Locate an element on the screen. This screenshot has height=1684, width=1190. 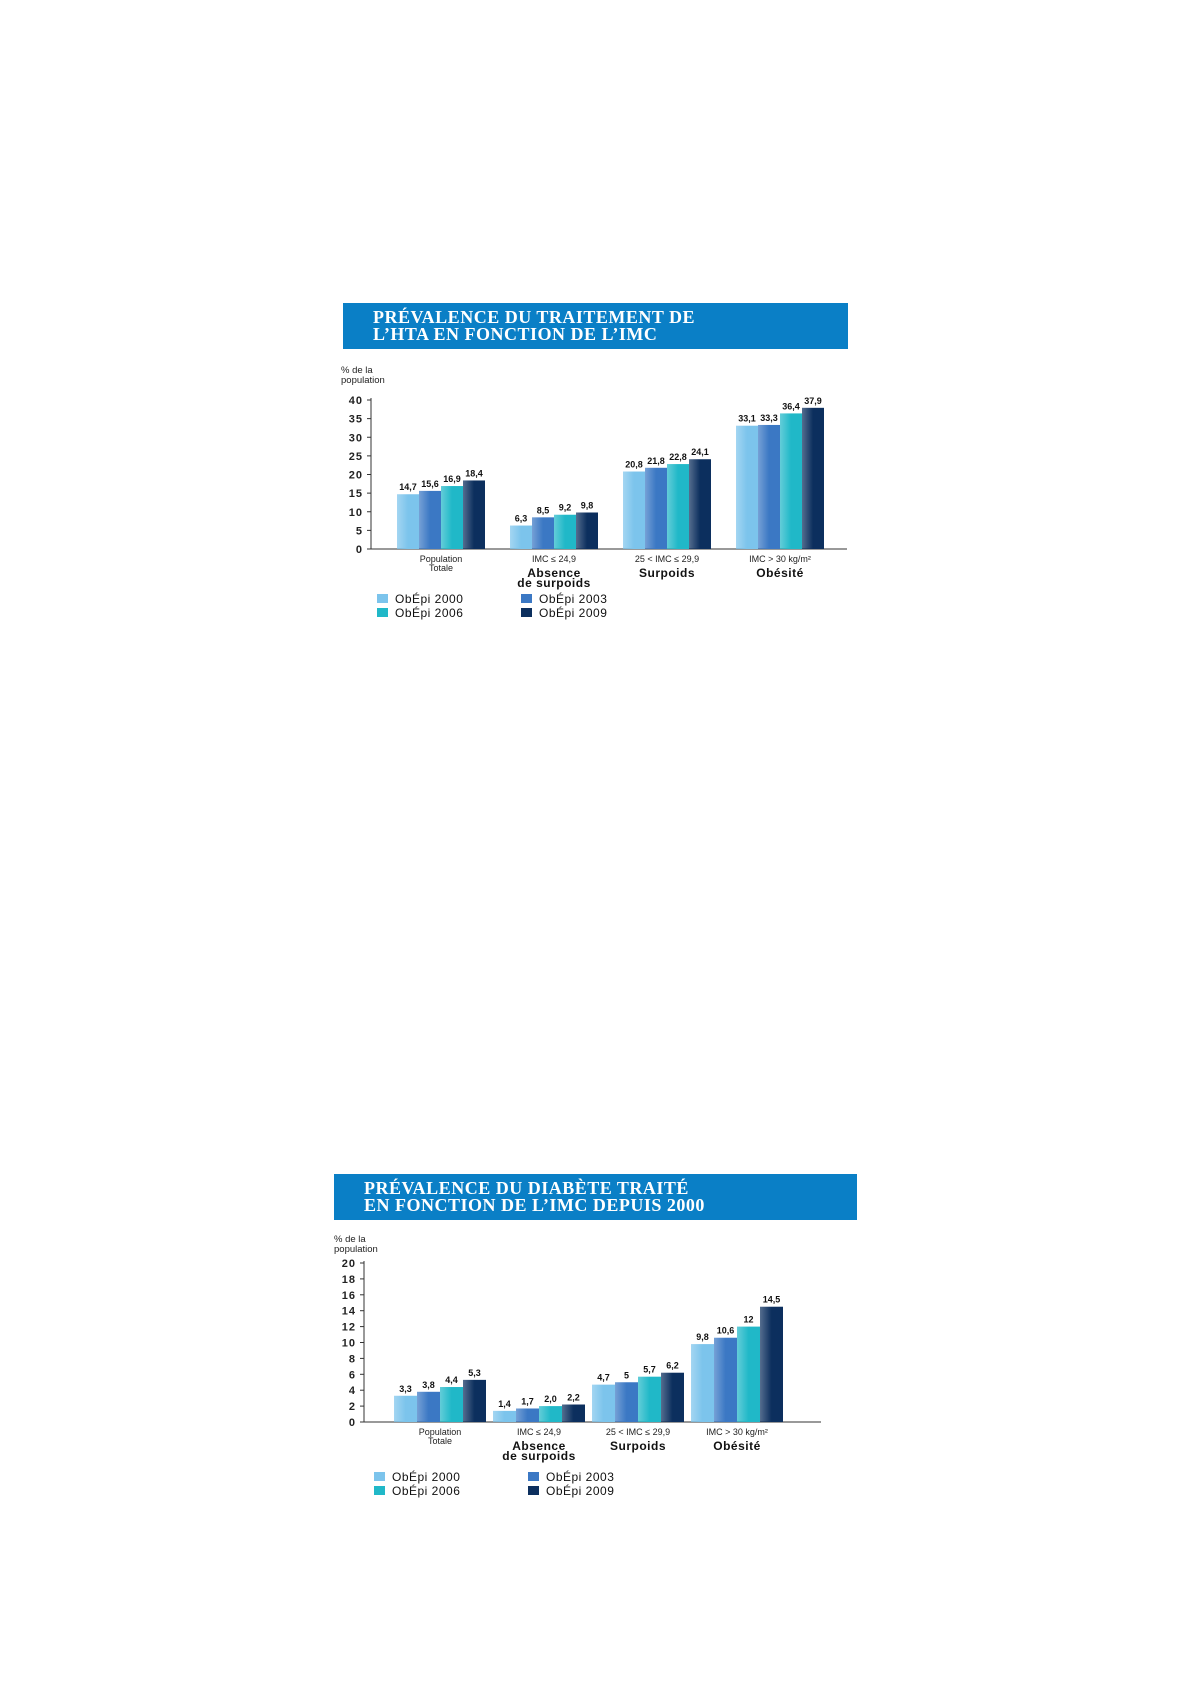
data-label: 16,9 is located at coordinates (452, 479).